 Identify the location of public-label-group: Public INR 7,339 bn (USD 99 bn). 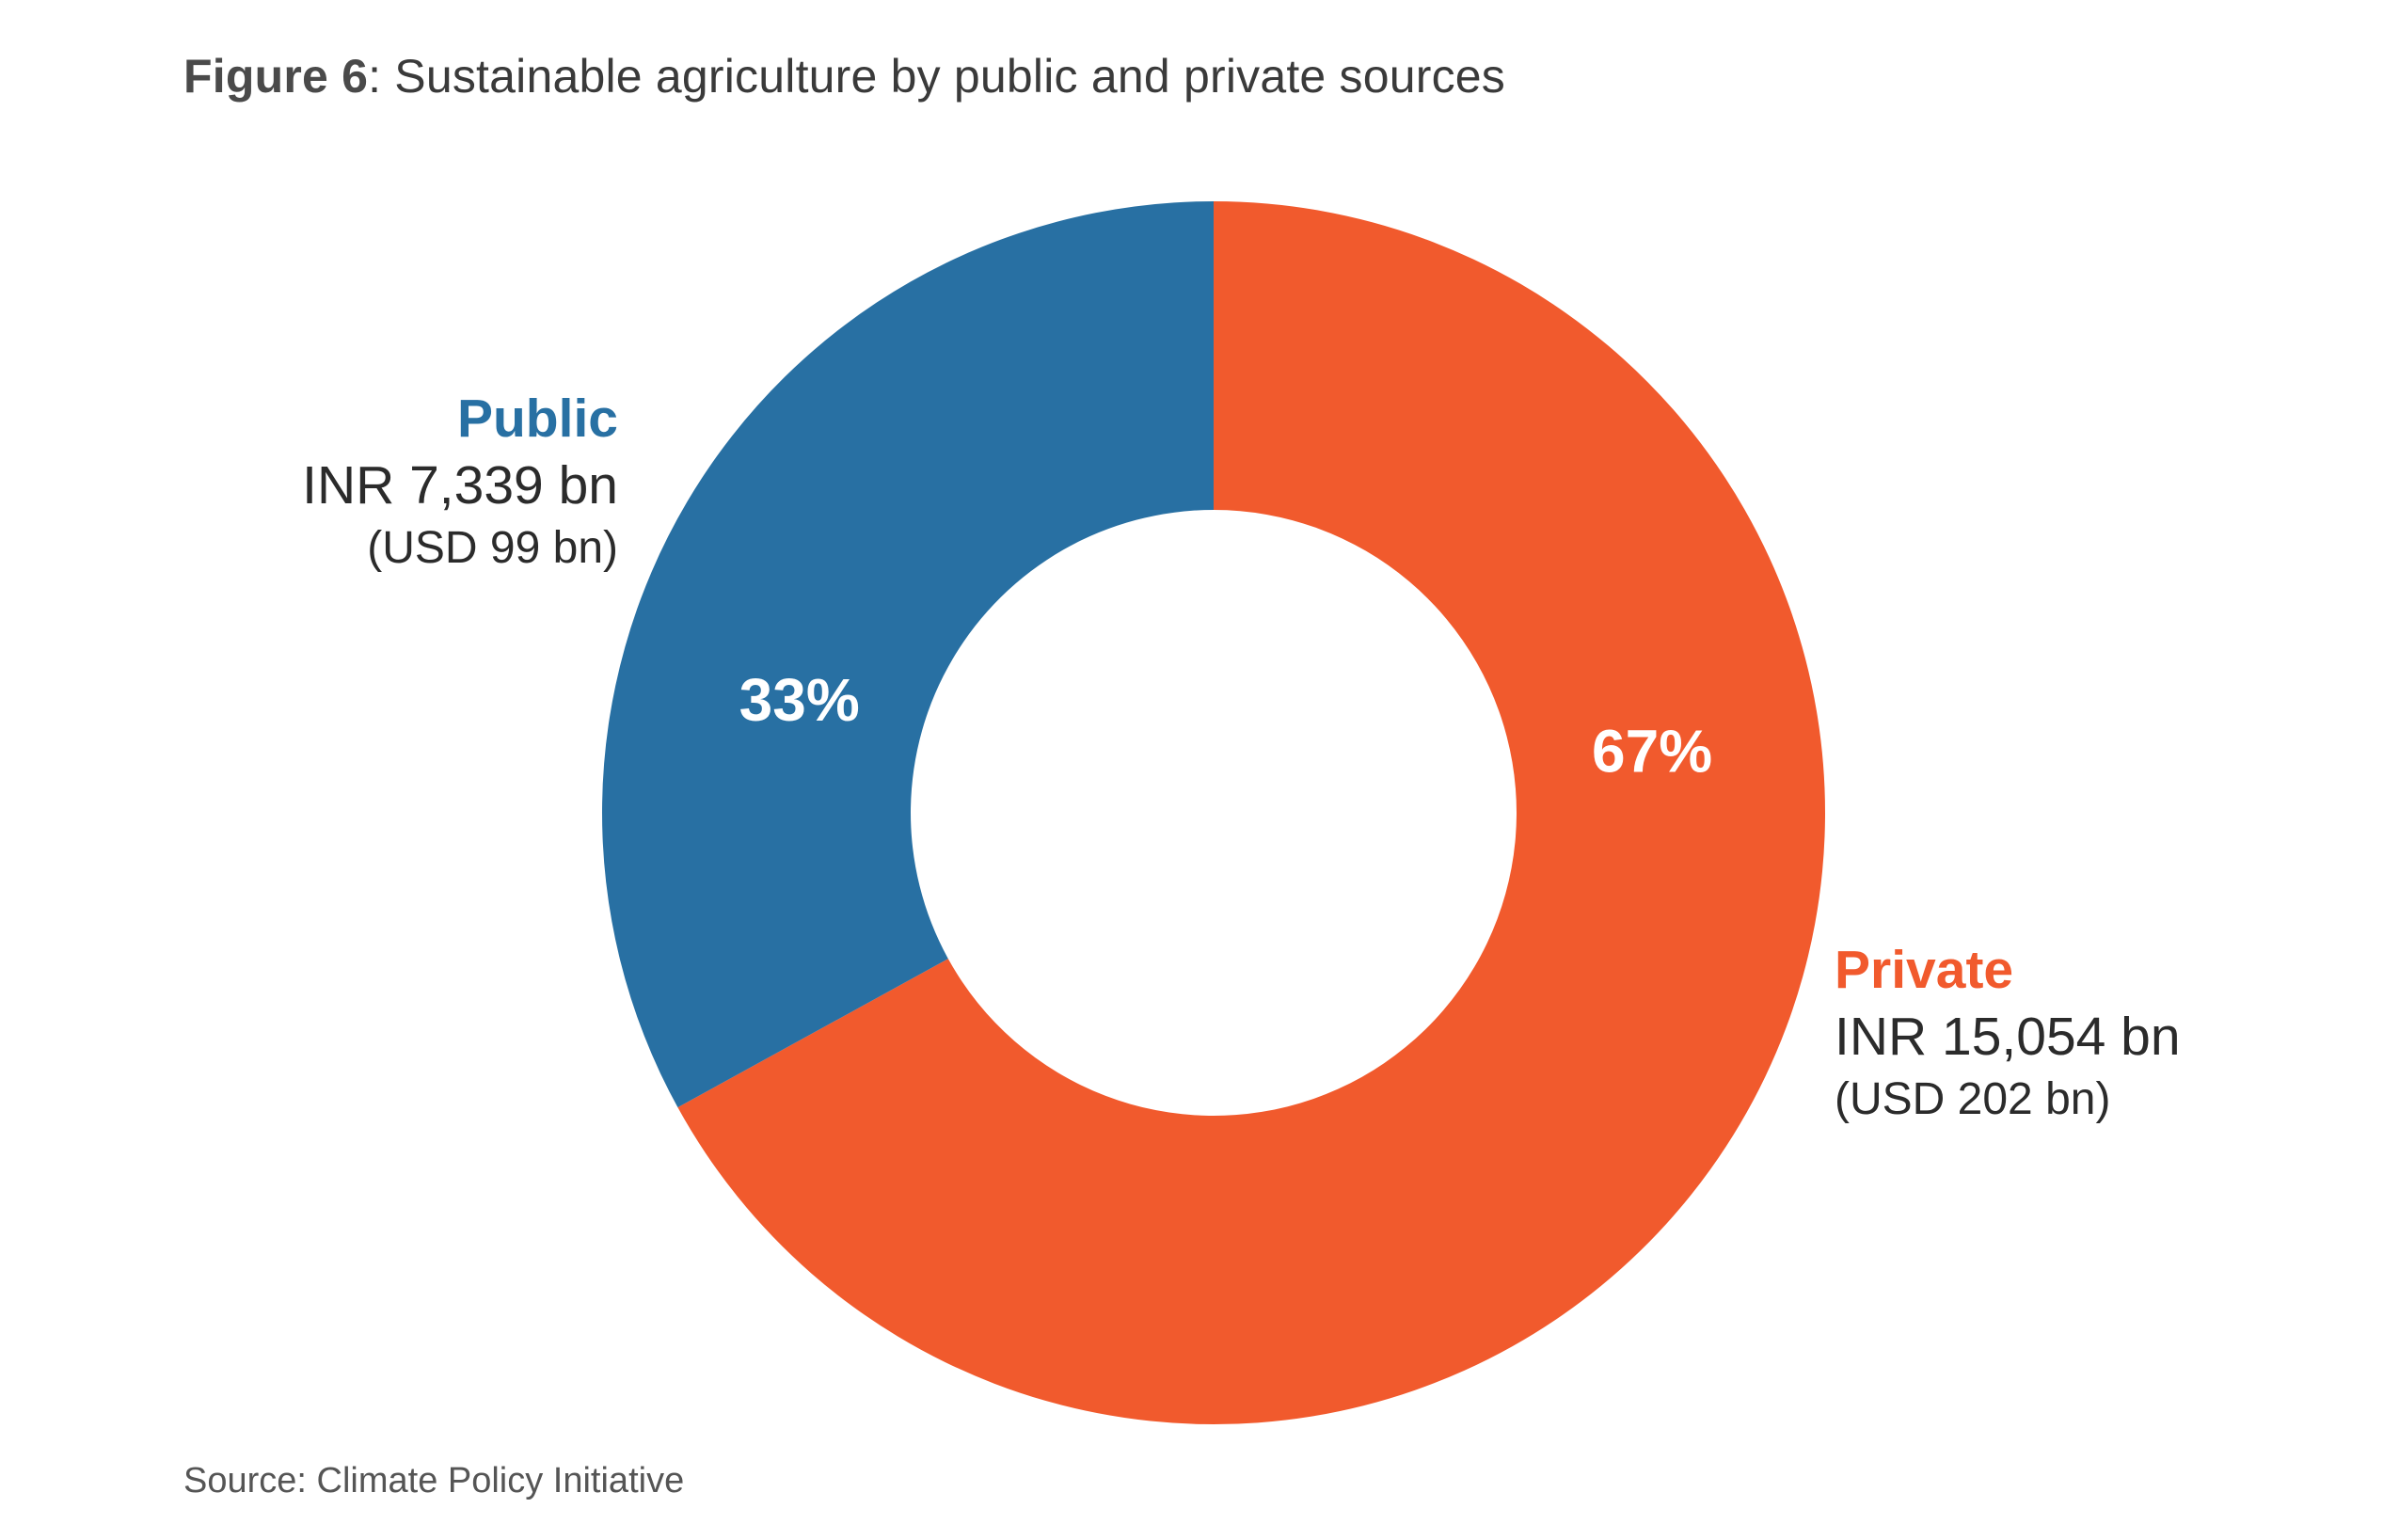
(460, 482).